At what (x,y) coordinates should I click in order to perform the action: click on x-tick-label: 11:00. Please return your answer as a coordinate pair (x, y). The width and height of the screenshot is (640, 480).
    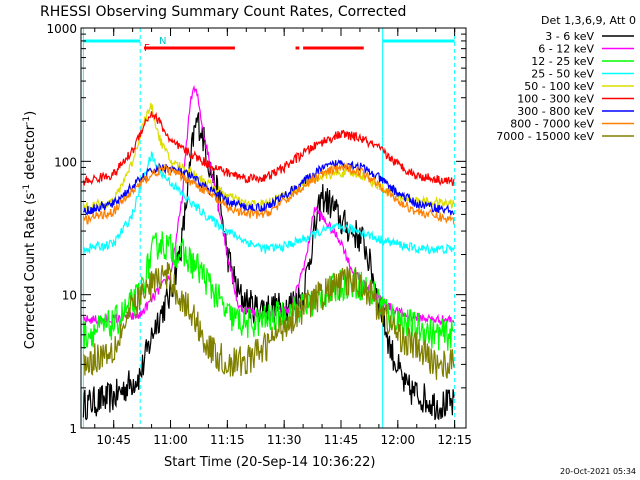
    Looking at the image, I should click on (170, 440).